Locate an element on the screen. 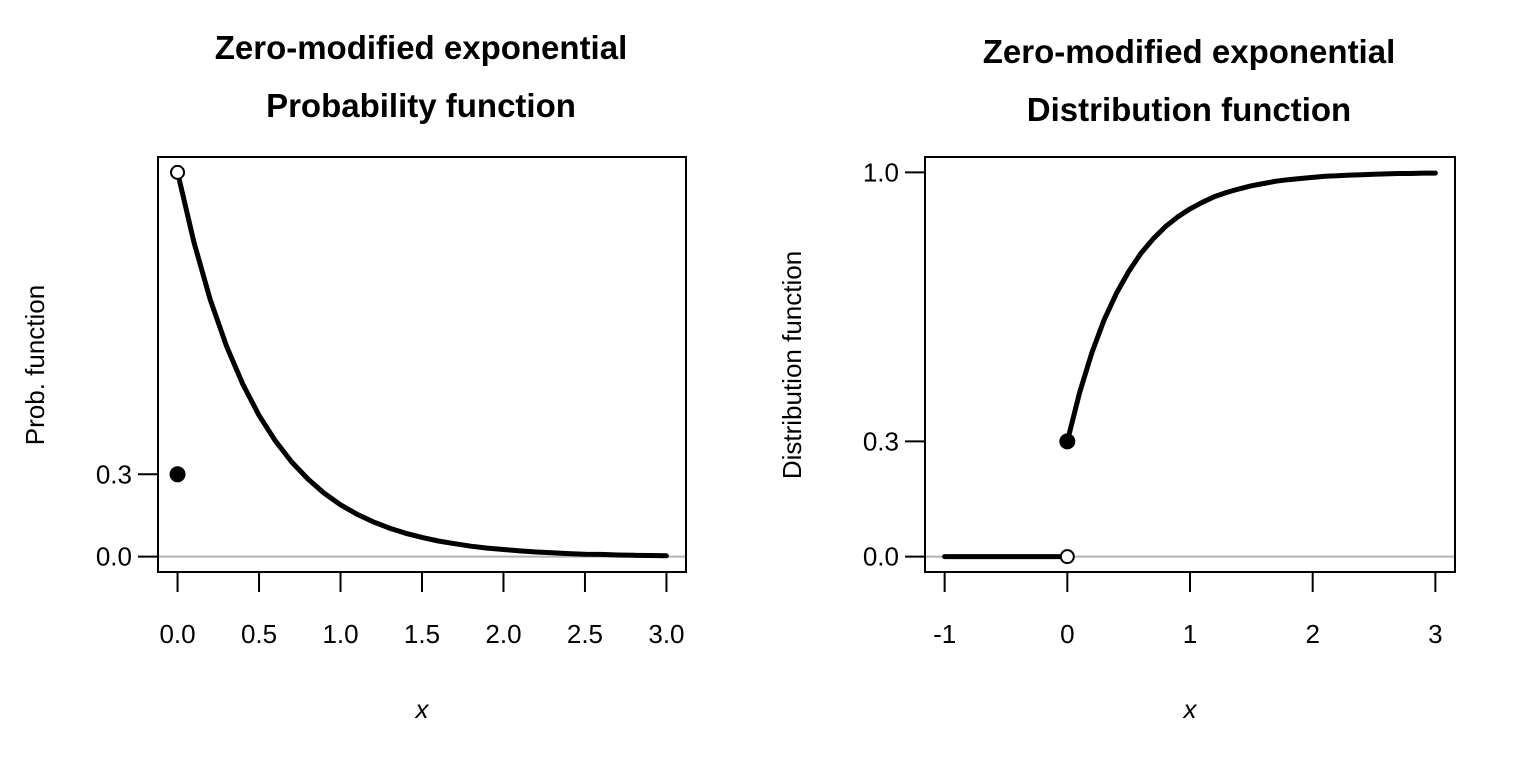 The image size is (1536, 768). x-tick-label: 0 is located at coordinates (1067, 634).